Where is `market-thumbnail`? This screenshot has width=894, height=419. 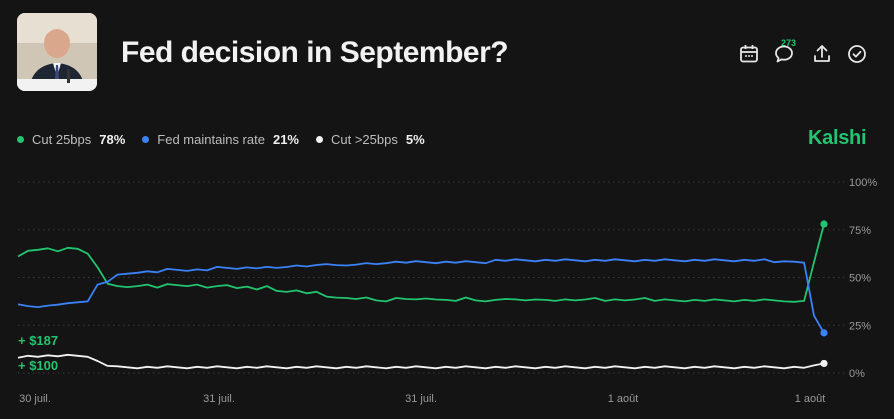 market-thumbnail is located at coordinates (57, 52).